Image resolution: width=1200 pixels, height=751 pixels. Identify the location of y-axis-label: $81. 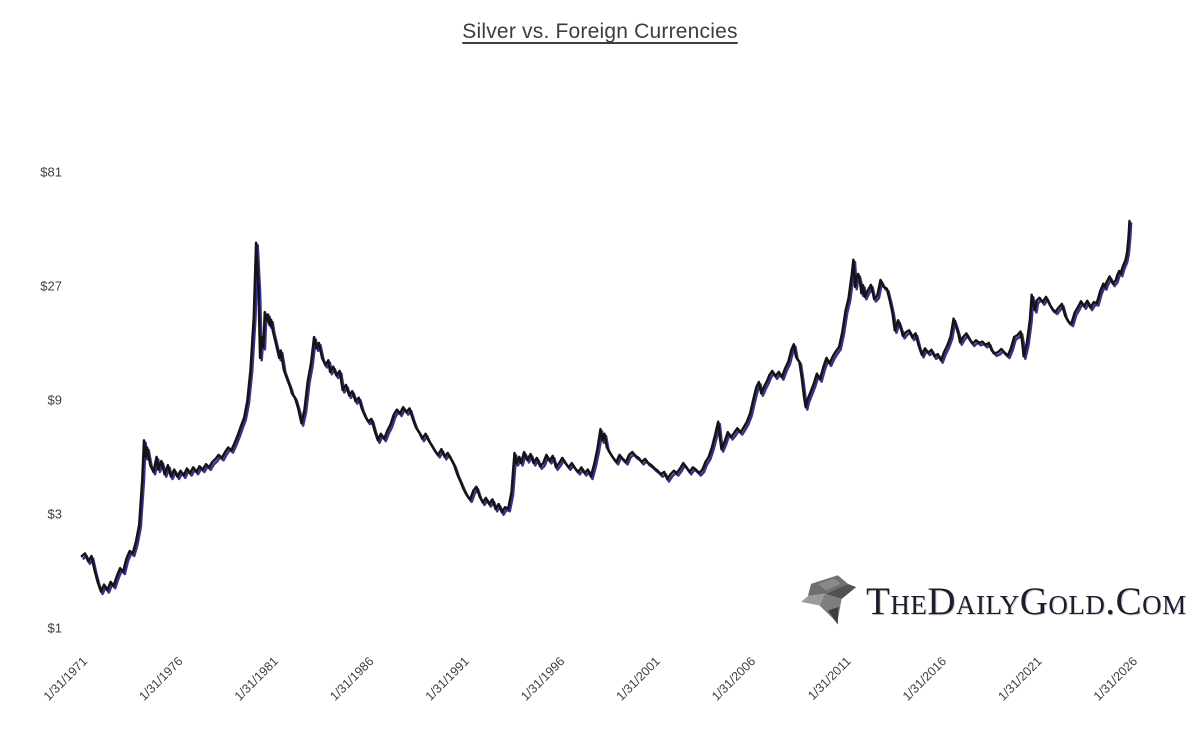
(51, 172).